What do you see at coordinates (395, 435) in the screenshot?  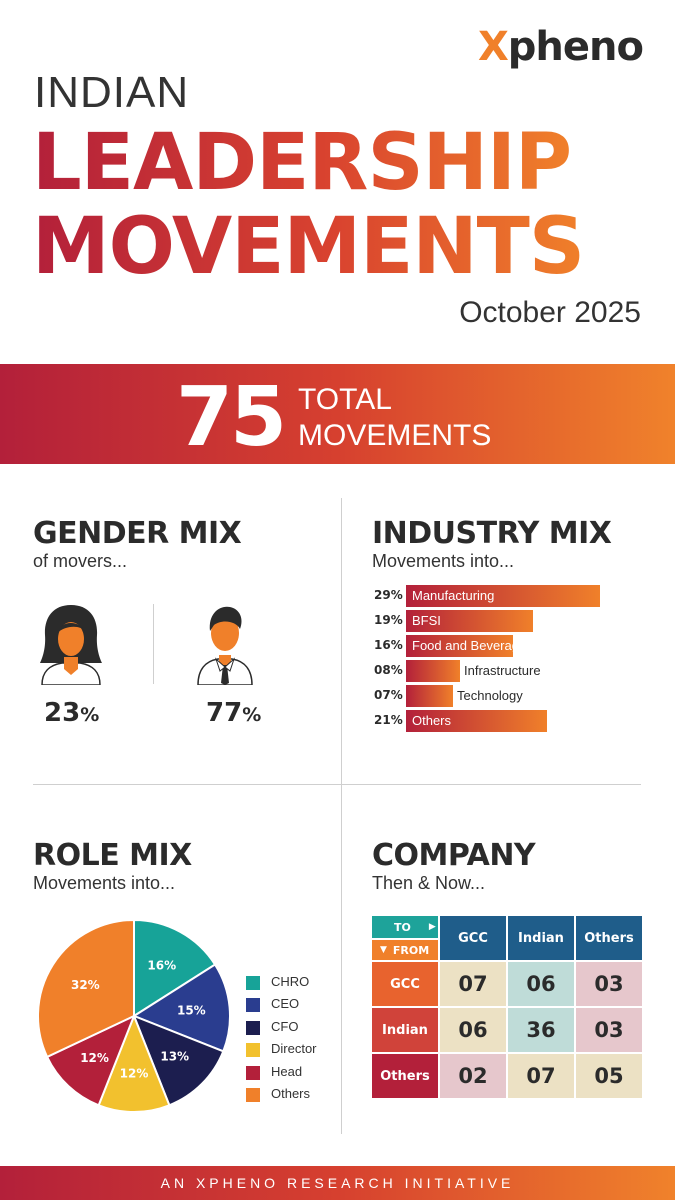 I see `total-label-line2: MOVEMENTS` at bounding box center [395, 435].